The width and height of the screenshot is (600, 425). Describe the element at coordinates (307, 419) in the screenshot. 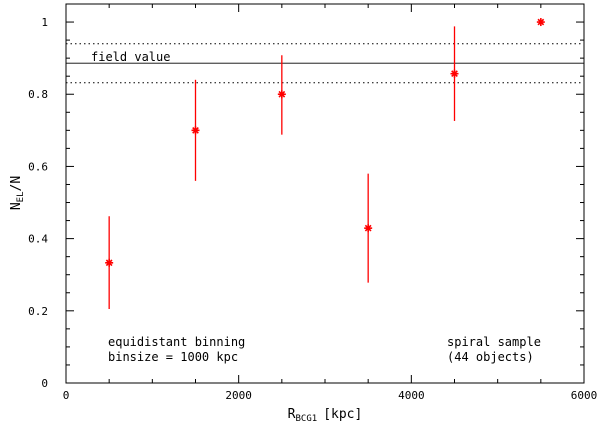

I see `x-axis-title-sub: BCG1` at that location.